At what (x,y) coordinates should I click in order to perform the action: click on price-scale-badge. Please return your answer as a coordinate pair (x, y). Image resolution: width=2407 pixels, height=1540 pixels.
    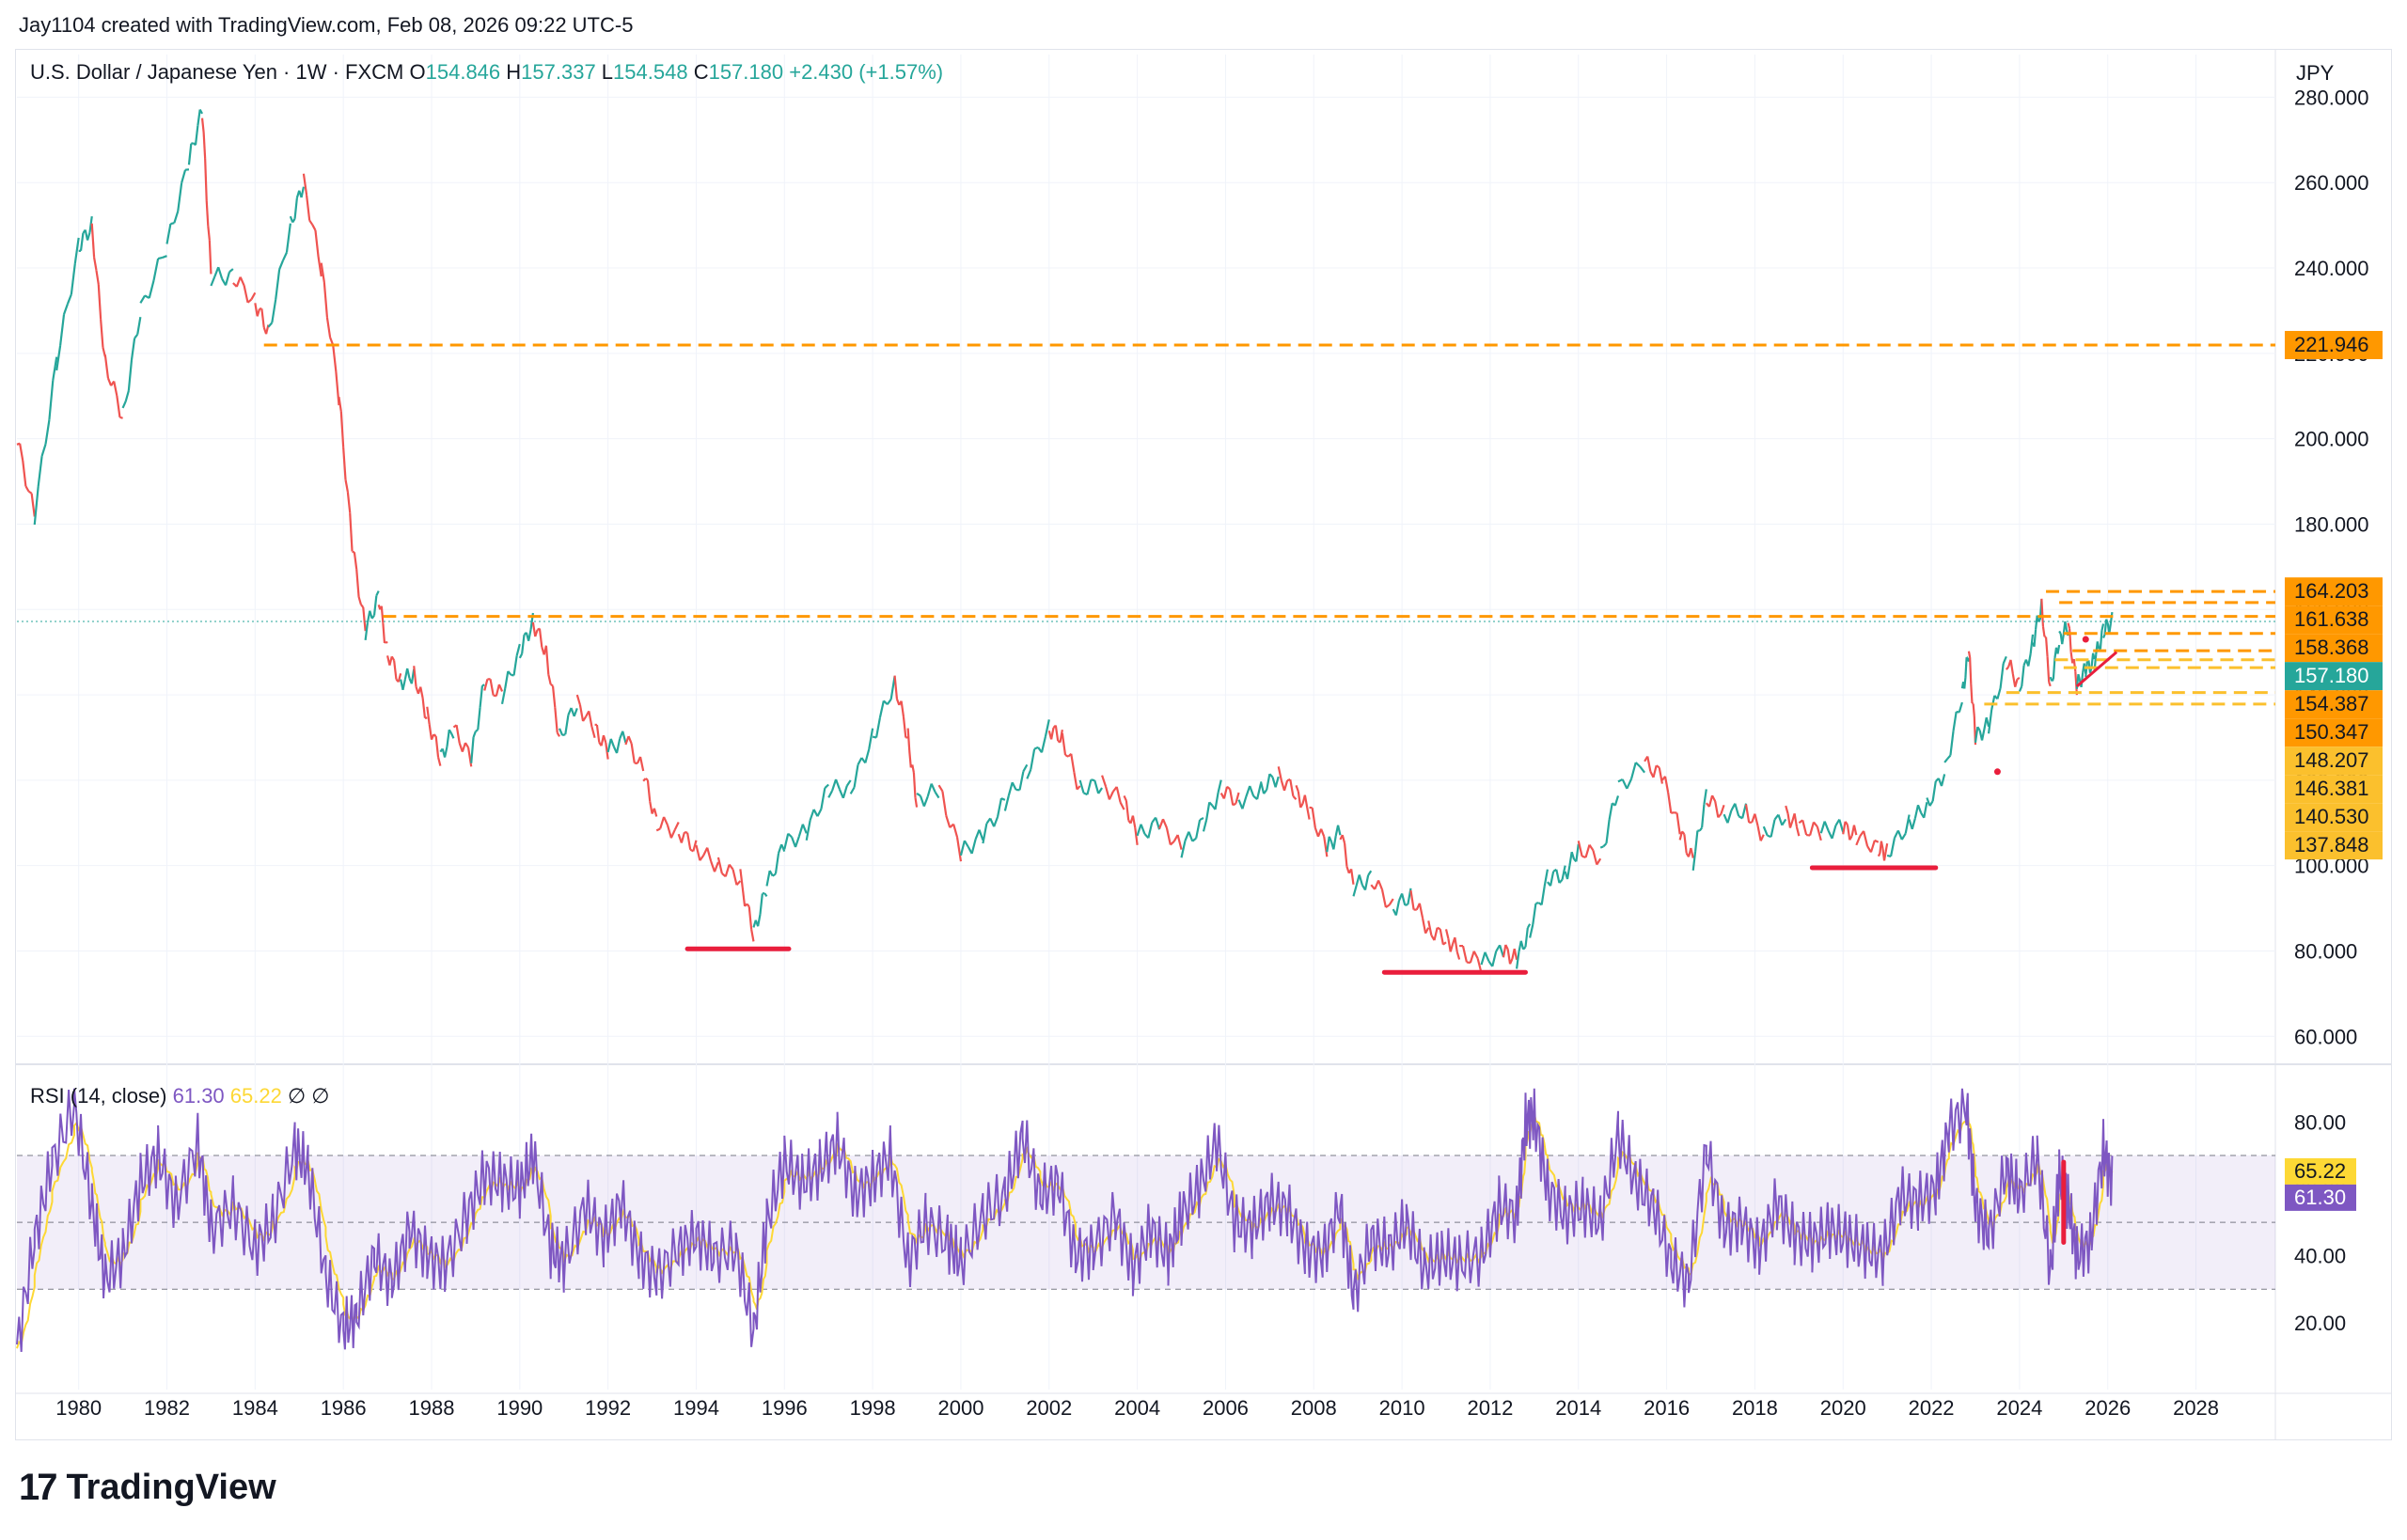
    Looking at the image, I should click on (2334, 620).